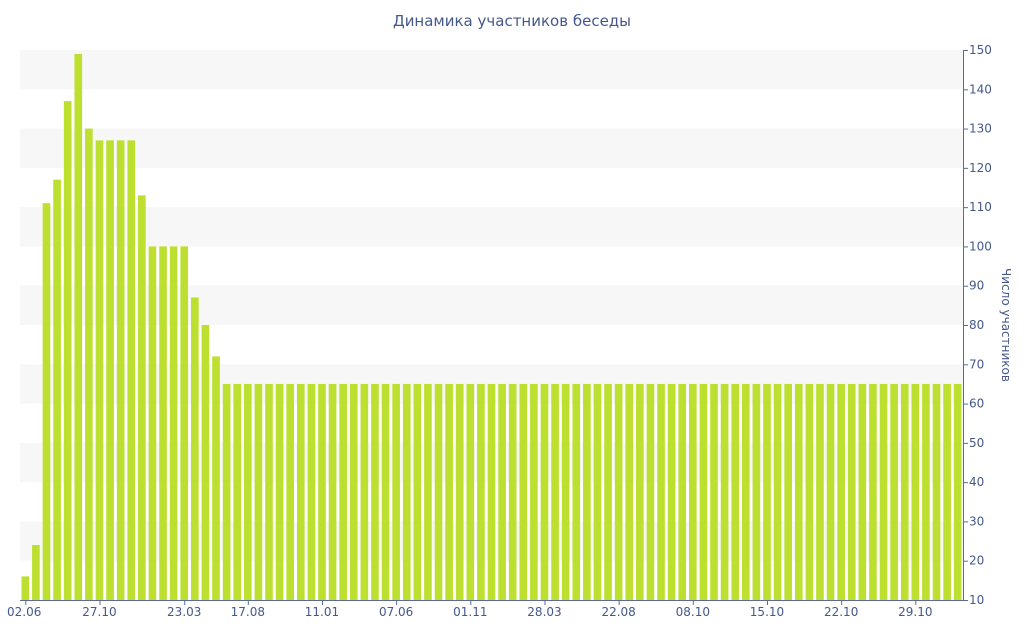 This screenshot has height=640, width=1024. What do you see at coordinates (767, 612) in the screenshot?
I see `x-tick-label: 15.10` at bounding box center [767, 612].